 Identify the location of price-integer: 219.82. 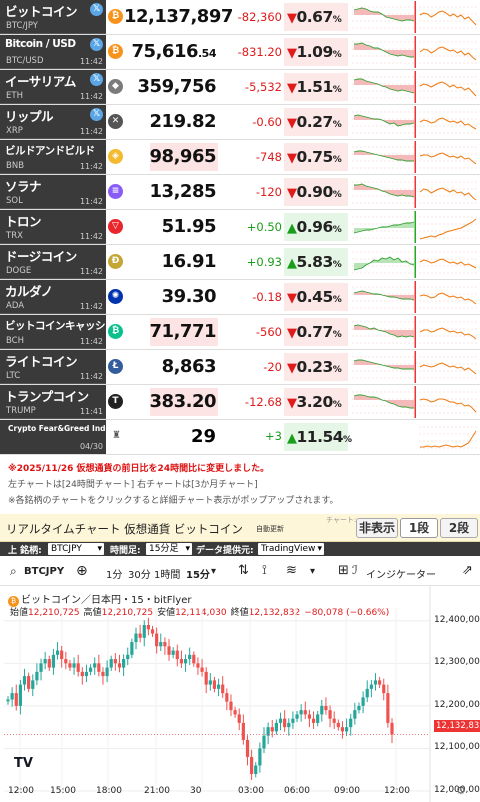
(183, 121).